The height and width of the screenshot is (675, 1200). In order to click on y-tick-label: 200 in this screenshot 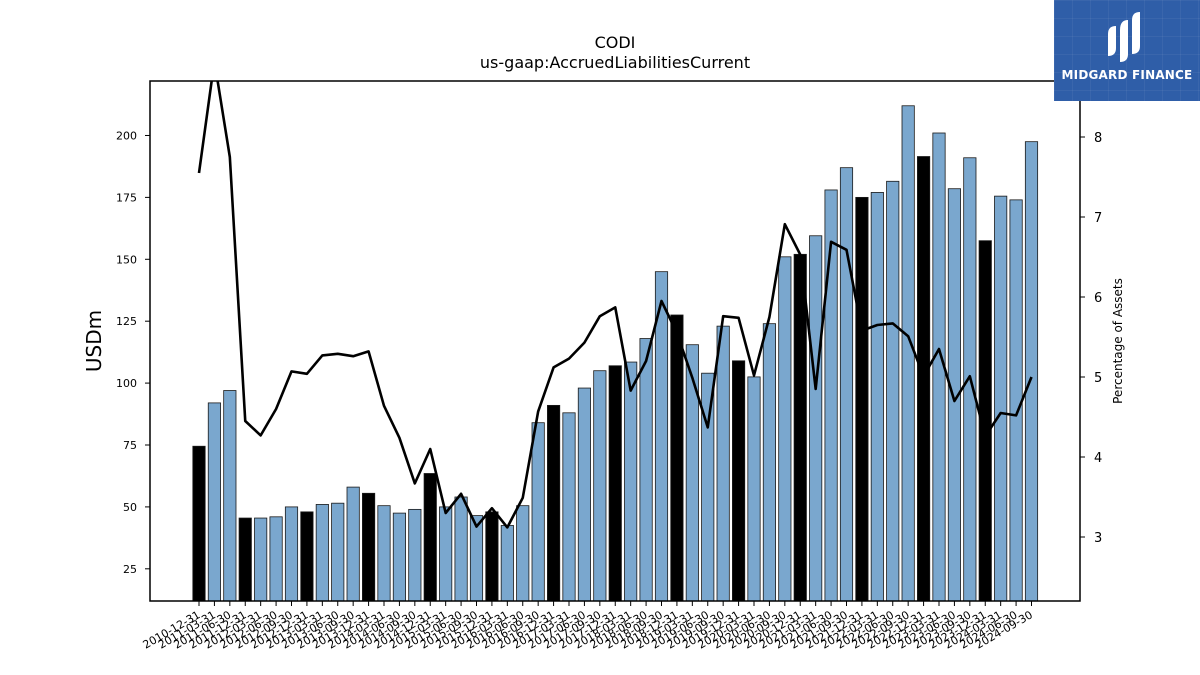, I will do `click(126, 135)`.